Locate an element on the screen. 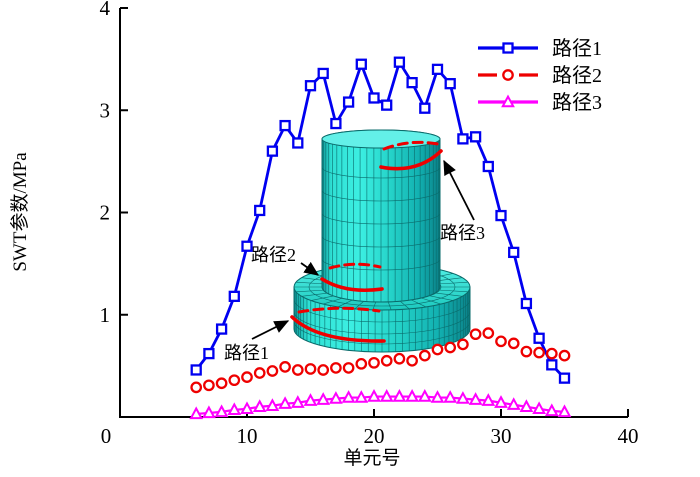 The height and width of the screenshot is (477, 700). x-axis-label: 单元号 is located at coordinates (371, 458).